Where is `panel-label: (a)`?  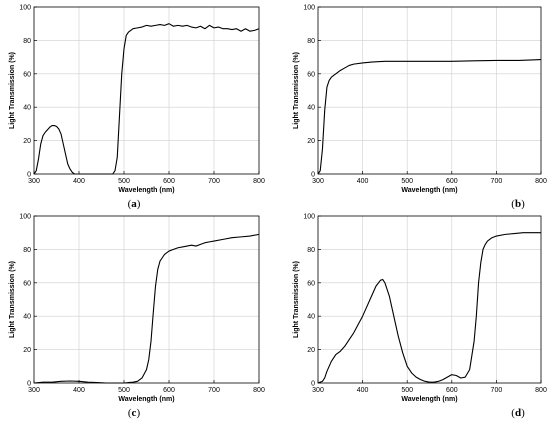 panel-label: (a) is located at coordinates (134, 204).